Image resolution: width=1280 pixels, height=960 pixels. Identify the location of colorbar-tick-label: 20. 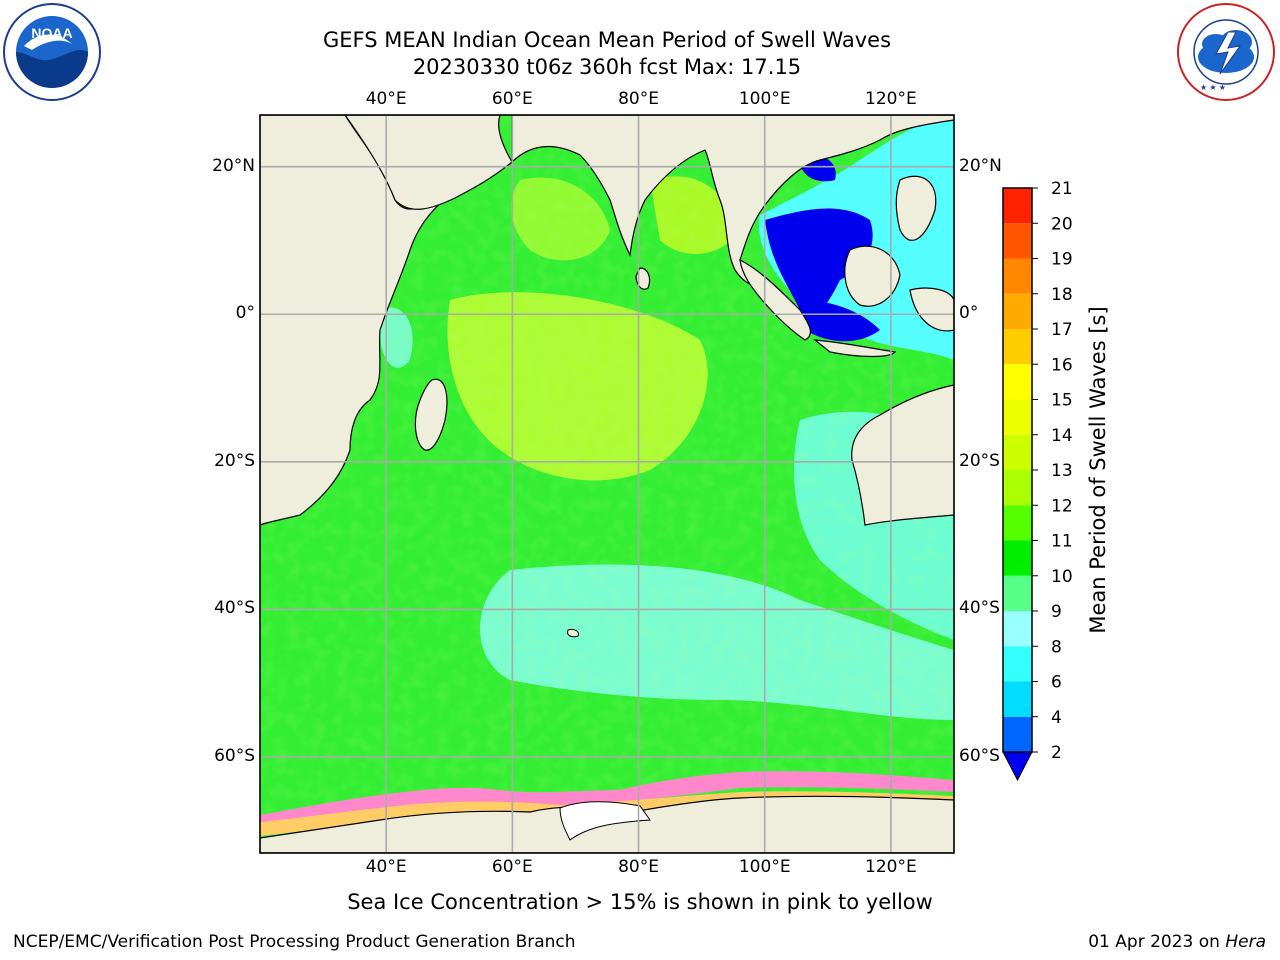
(1062, 224).